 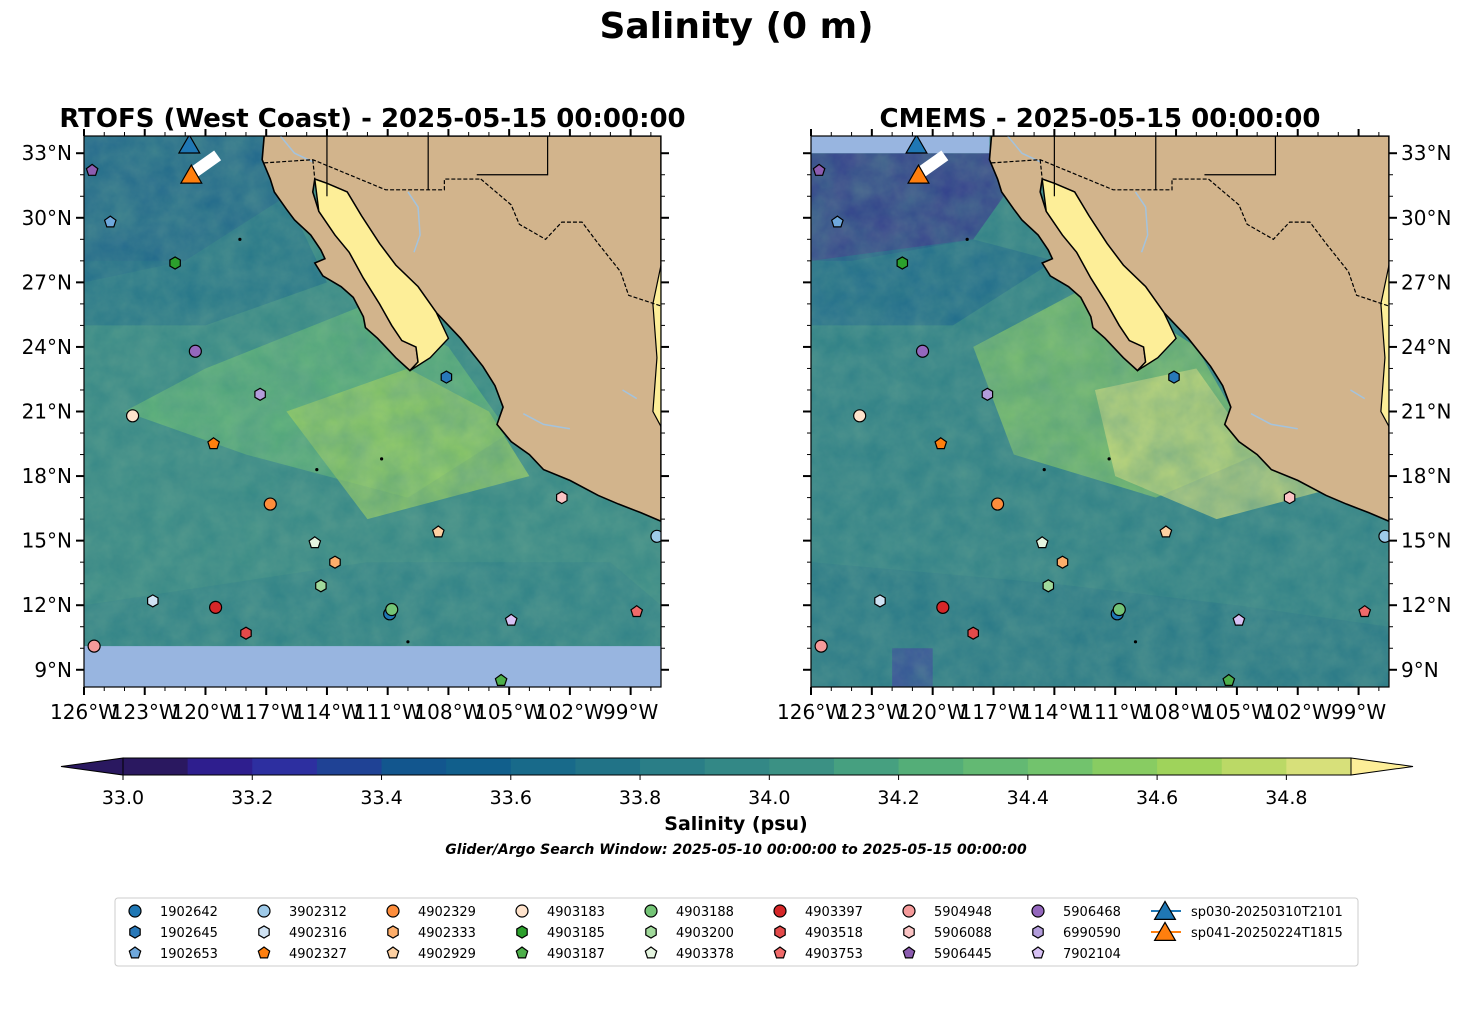 I want to click on colorbar-tick-label: 34.8, so click(x=1286, y=798).